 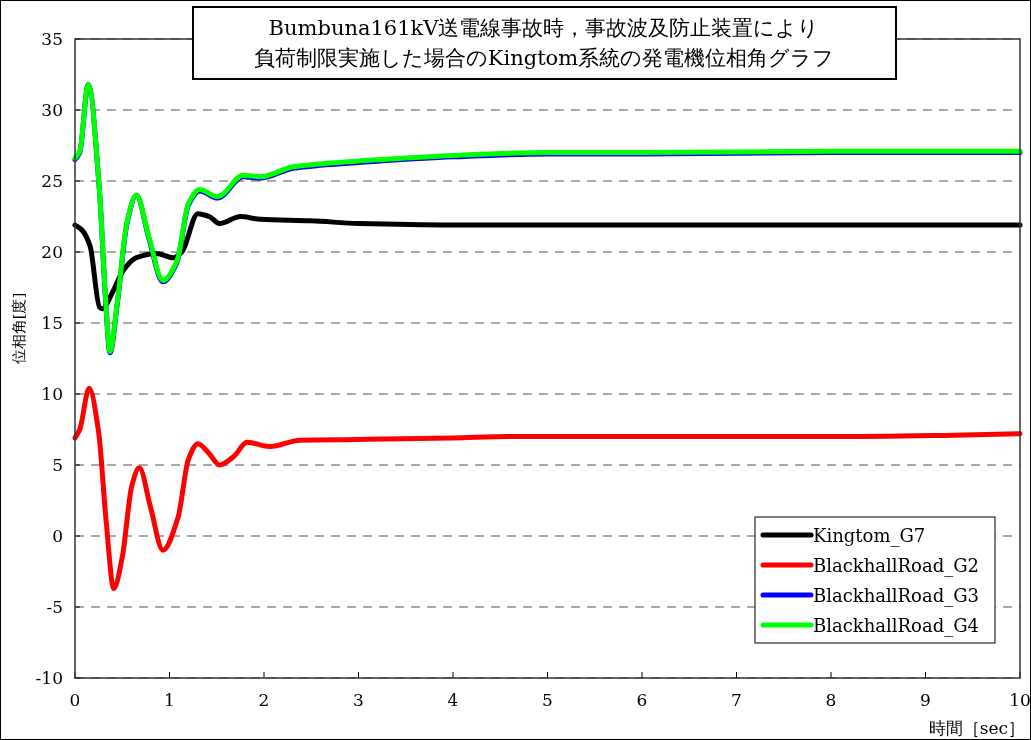 What do you see at coordinates (52, 110) in the screenshot?
I see `y-tick-label: 30` at bounding box center [52, 110].